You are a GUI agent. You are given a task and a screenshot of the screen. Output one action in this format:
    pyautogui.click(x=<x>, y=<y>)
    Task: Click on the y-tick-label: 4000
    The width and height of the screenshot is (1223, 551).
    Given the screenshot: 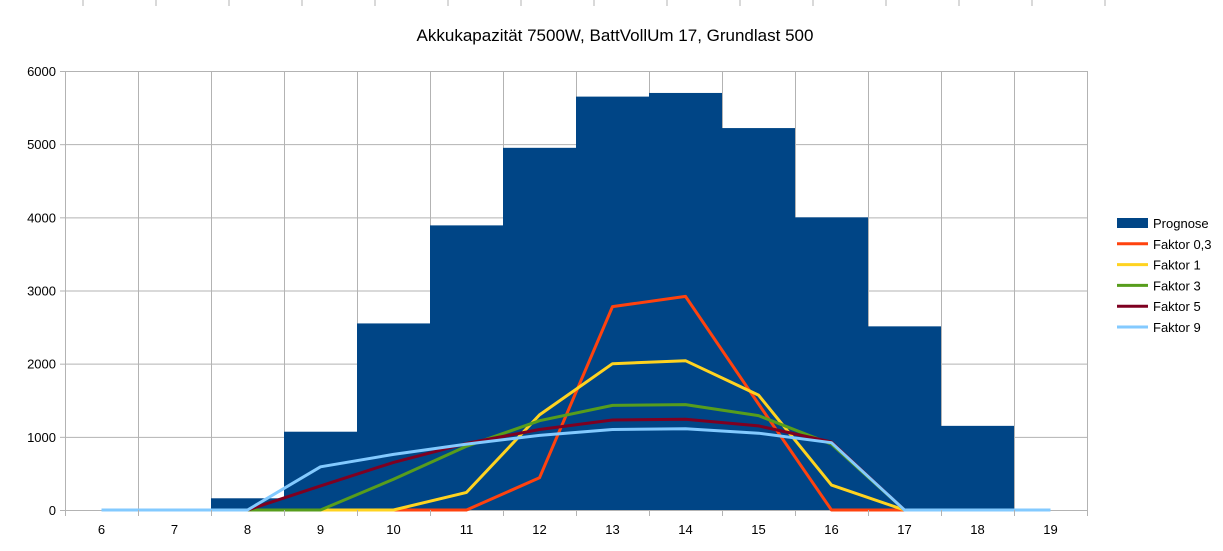 What is the action you would take?
    pyautogui.click(x=41, y=217)
    